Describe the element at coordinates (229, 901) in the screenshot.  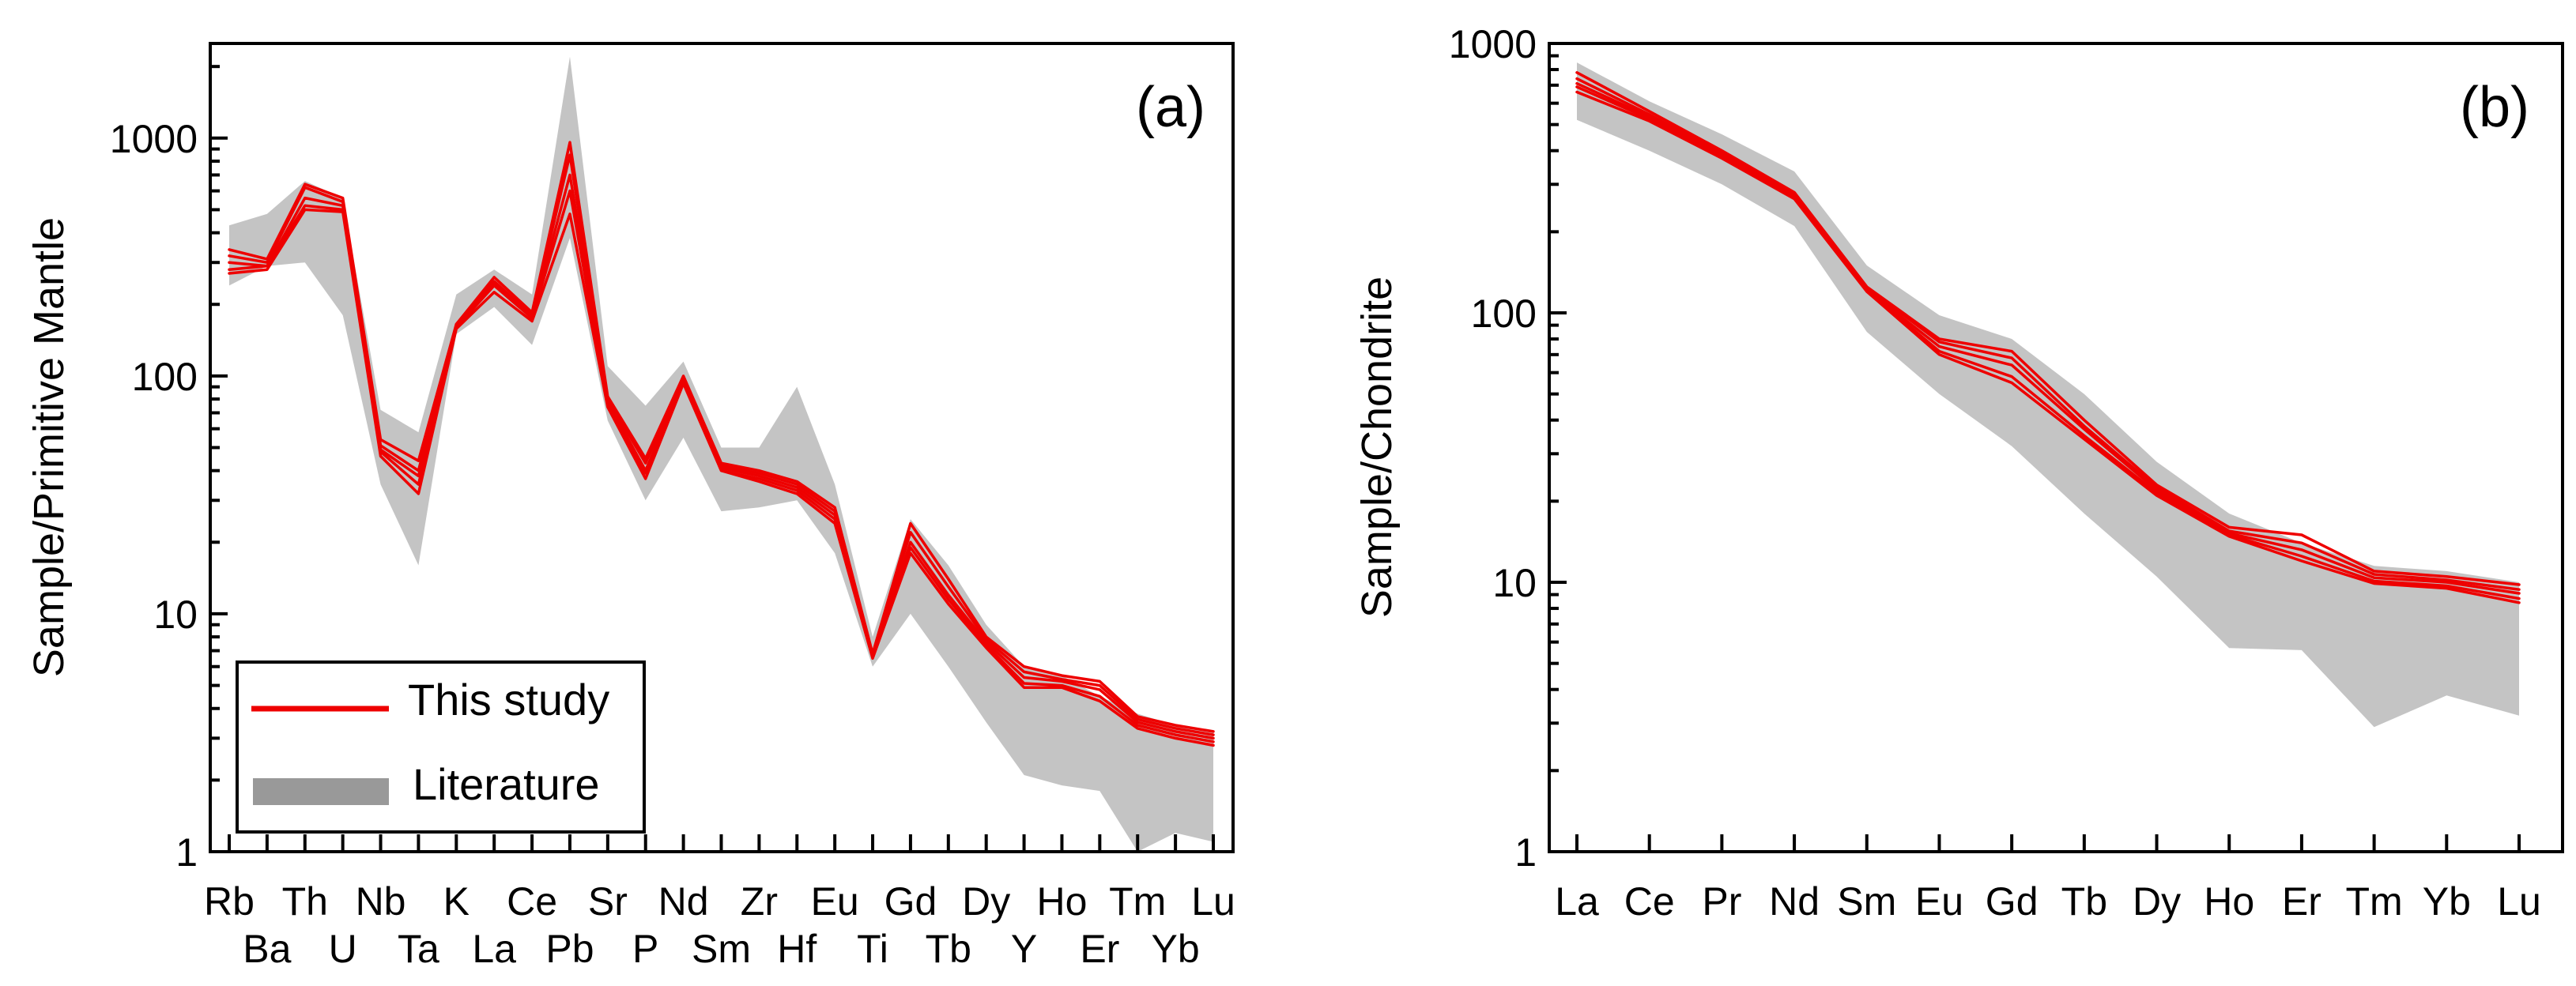
I see `x-tick-label-rb: Rb` at that location.